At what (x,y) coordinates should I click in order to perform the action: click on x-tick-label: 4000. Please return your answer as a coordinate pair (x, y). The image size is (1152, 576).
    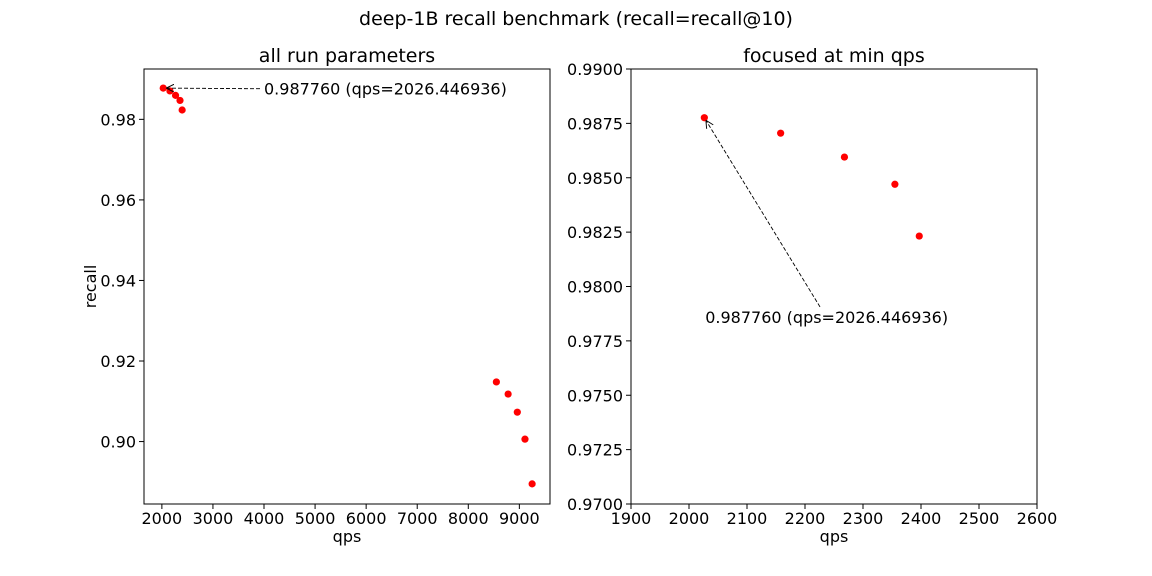
    Looking at the image, I should click on (264, 518).